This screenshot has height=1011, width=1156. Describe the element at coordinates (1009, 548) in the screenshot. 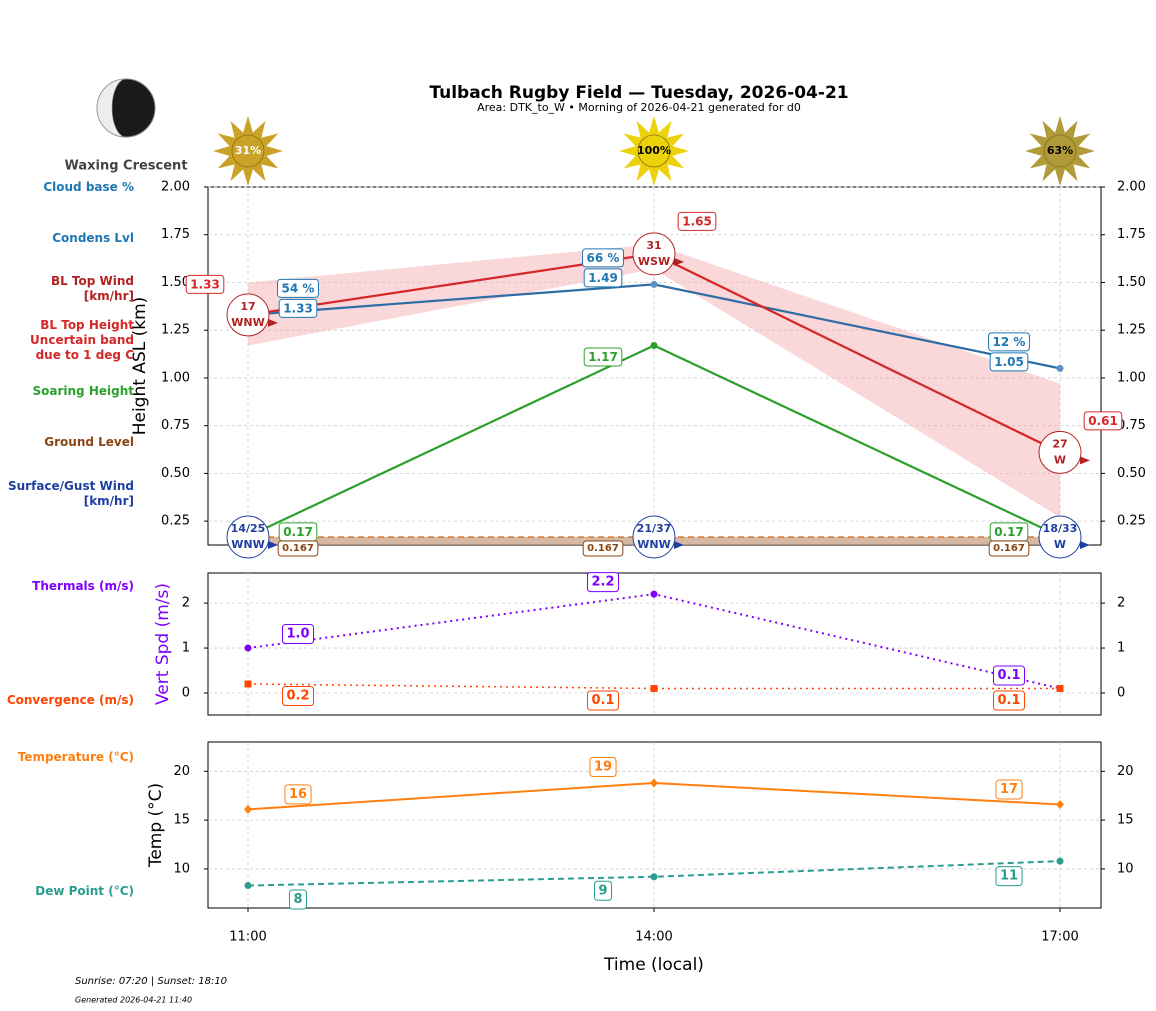

I see `value-label: 0.167` at that location.